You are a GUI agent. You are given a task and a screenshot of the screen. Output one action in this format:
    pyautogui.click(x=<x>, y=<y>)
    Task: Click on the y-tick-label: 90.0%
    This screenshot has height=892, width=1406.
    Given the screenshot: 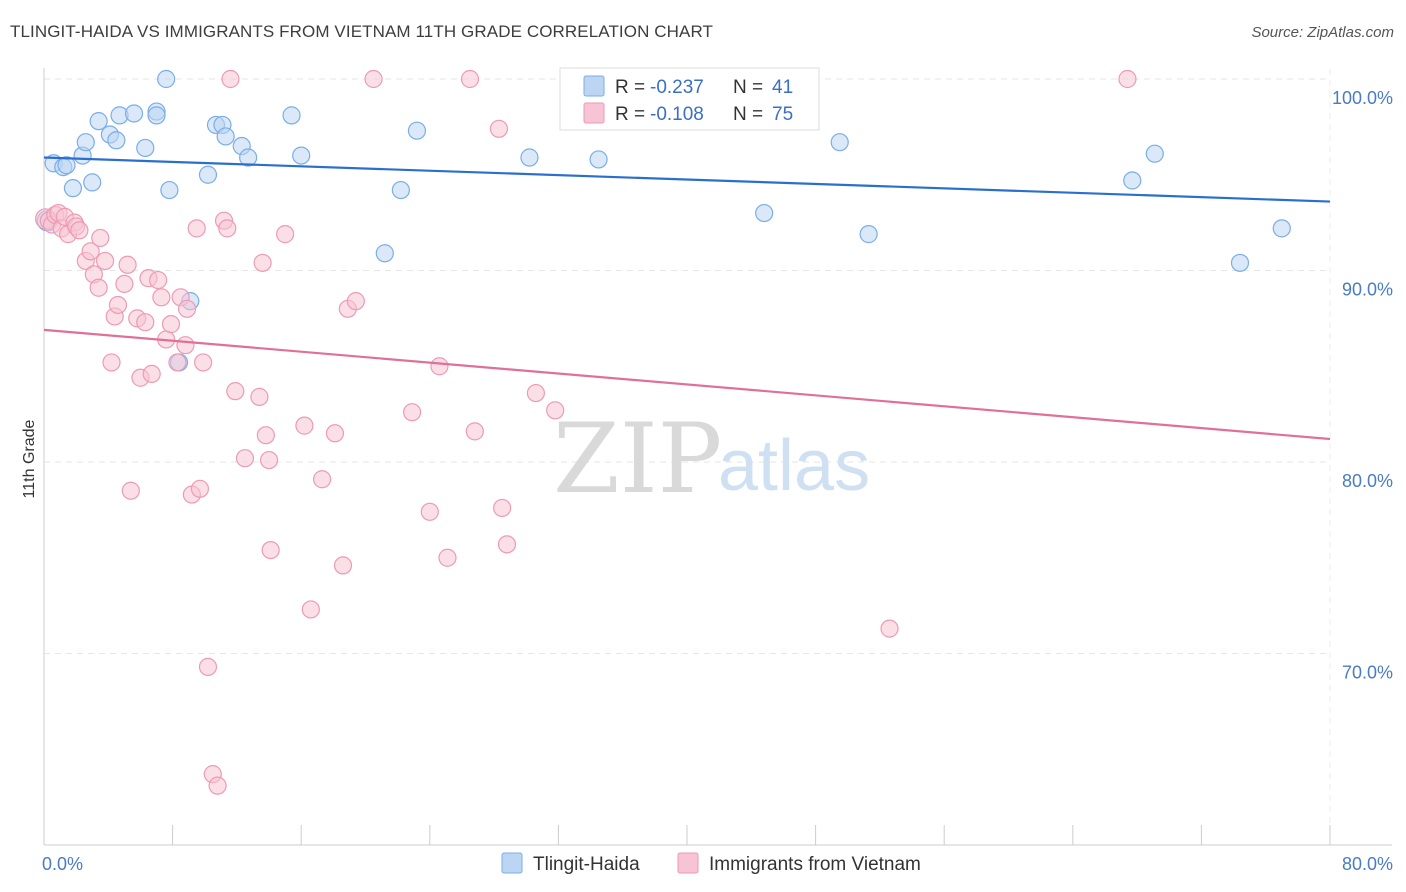 What is the action you would take?
    pyautogui.click(x=1367, y=290)
    